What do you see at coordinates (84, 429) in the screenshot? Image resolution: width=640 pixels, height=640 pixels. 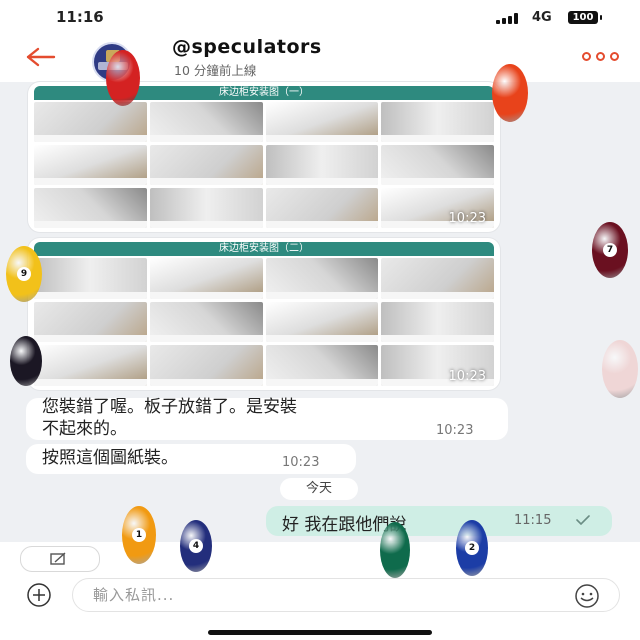 I see `message-text-line-2: 不起來的。` at bounding box center [84, 429].